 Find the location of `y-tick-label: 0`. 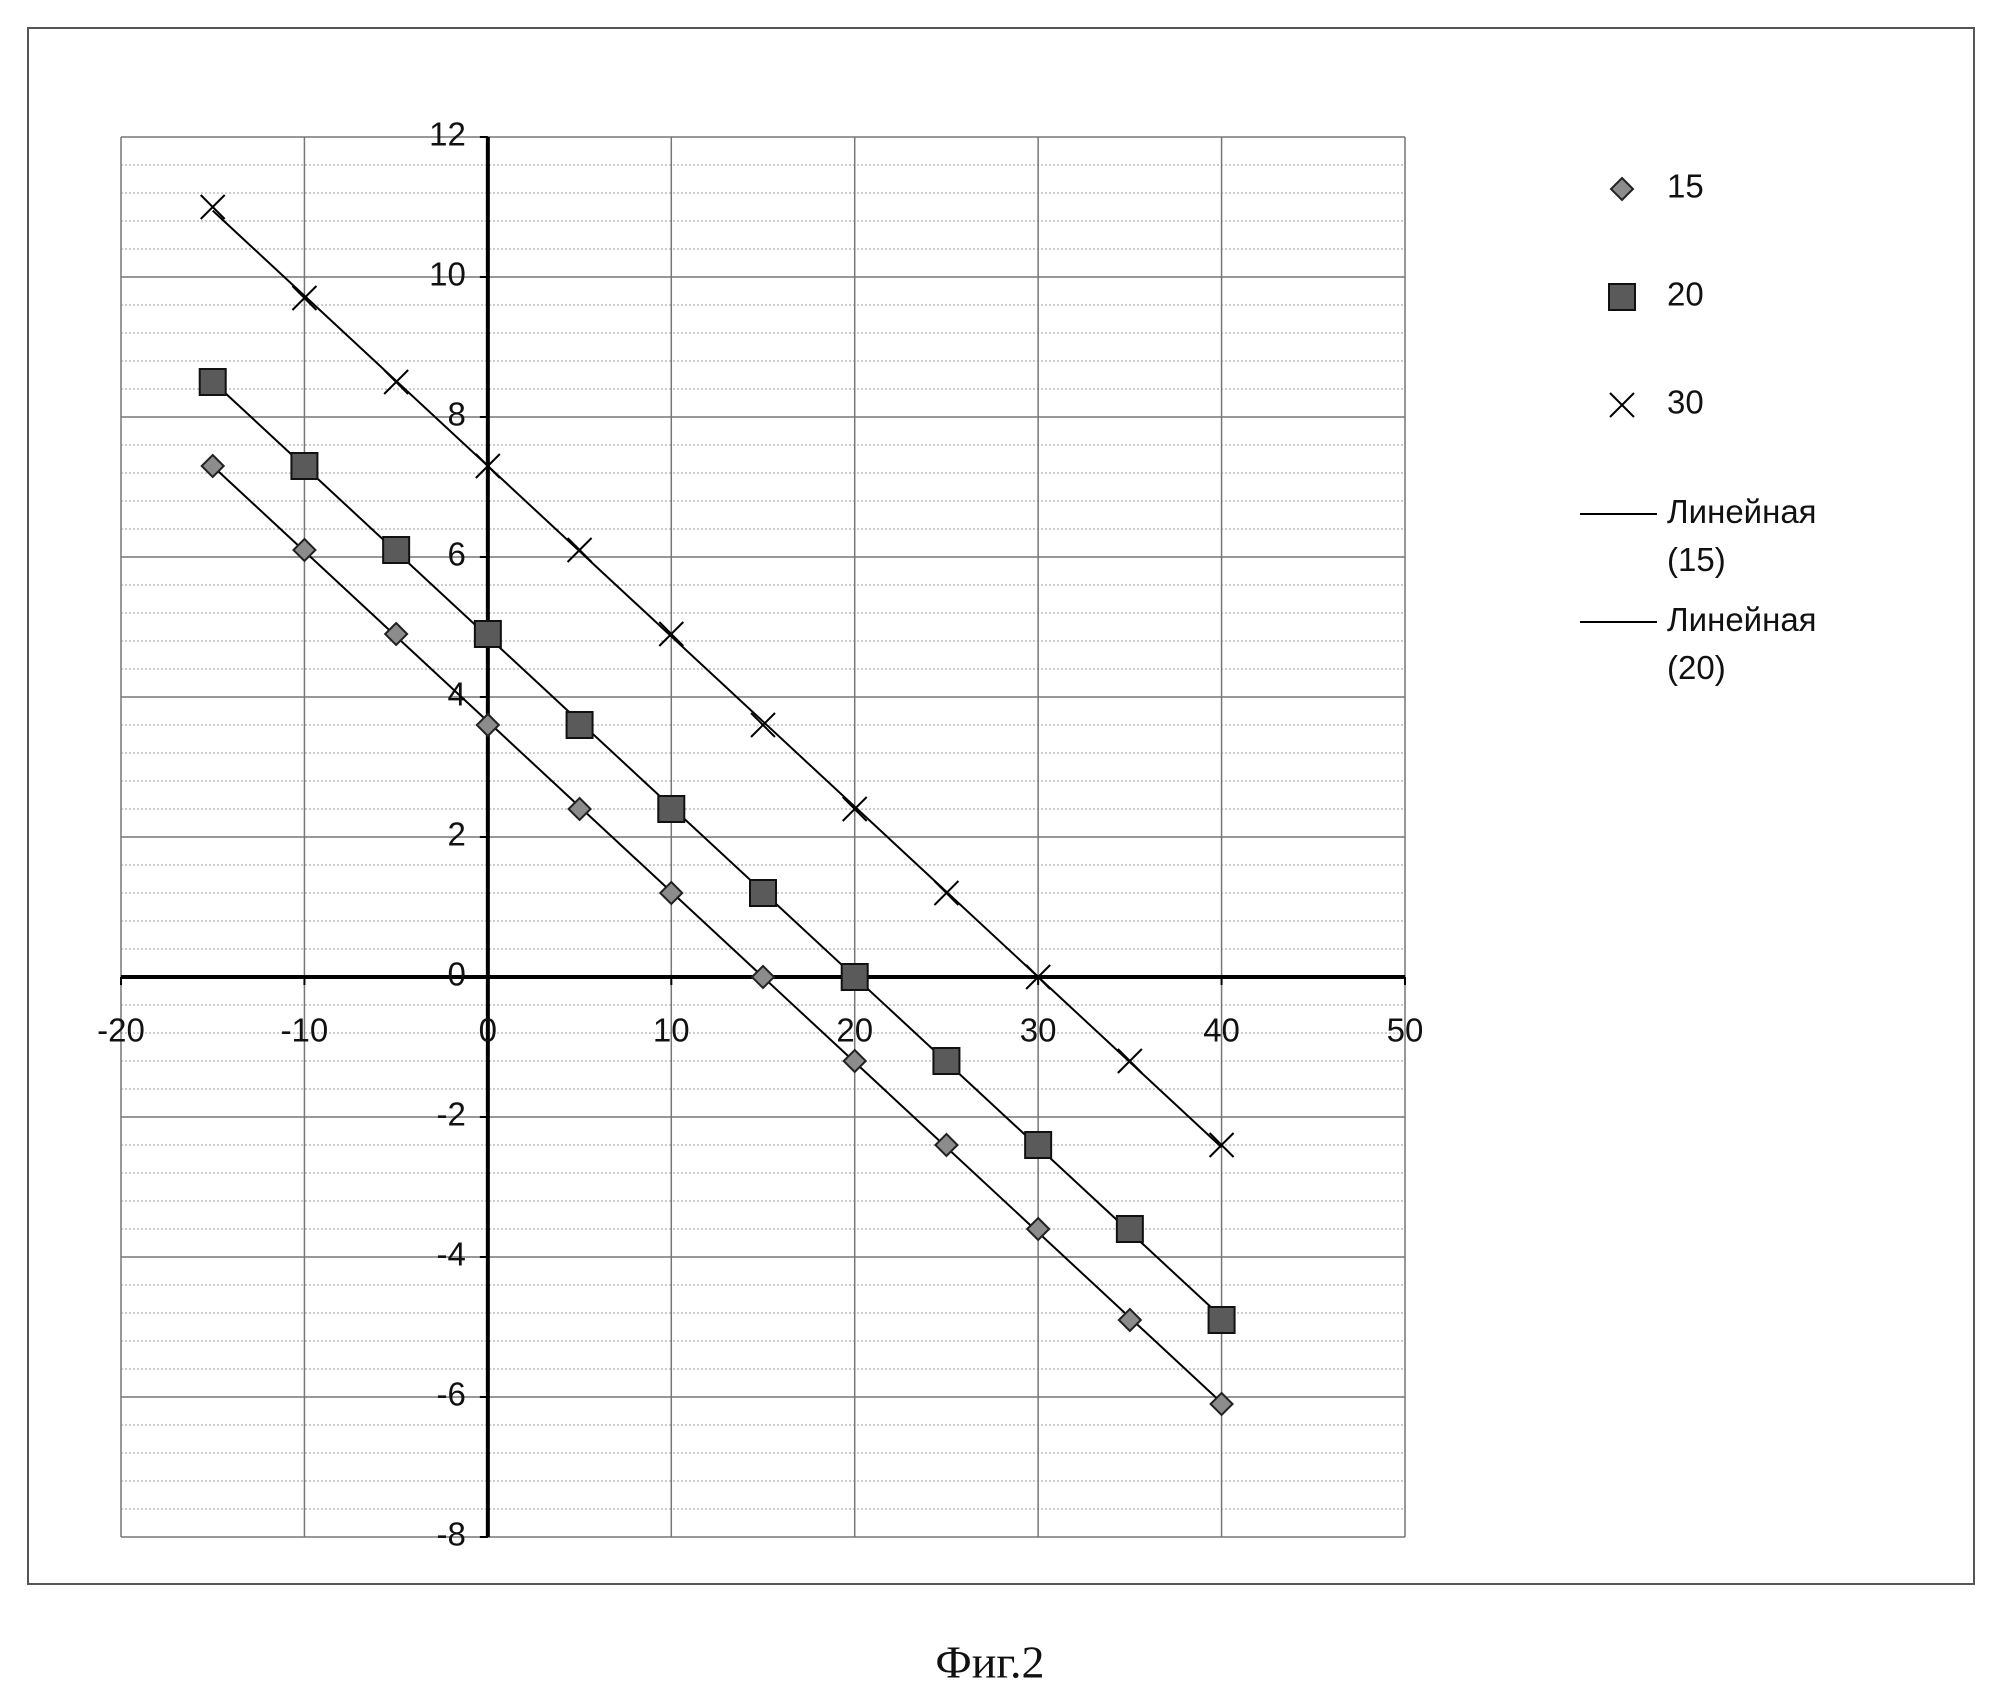

y-tick-label: 0 is located at coordinates (456, 974).